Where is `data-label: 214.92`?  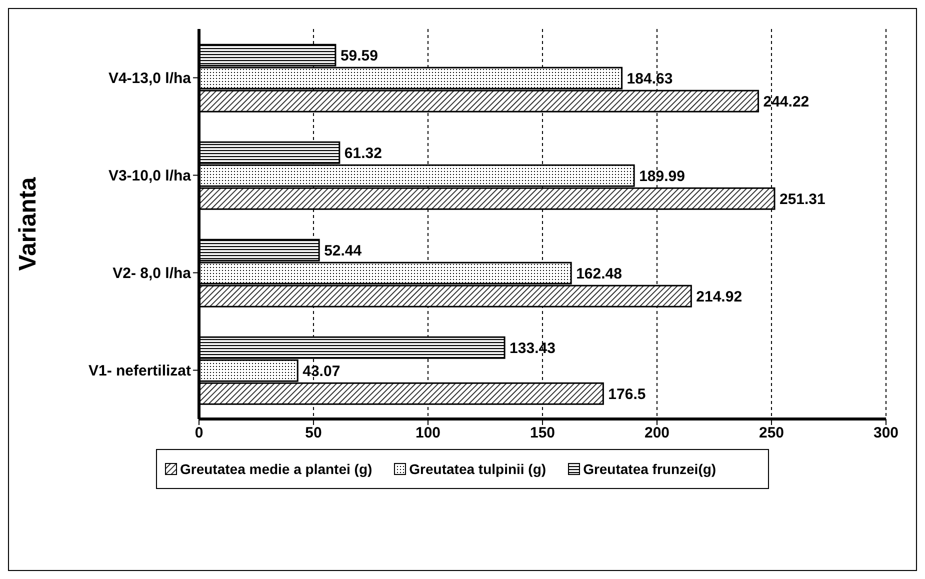 data-label: 214.92 is located at coordinates (719, 297).